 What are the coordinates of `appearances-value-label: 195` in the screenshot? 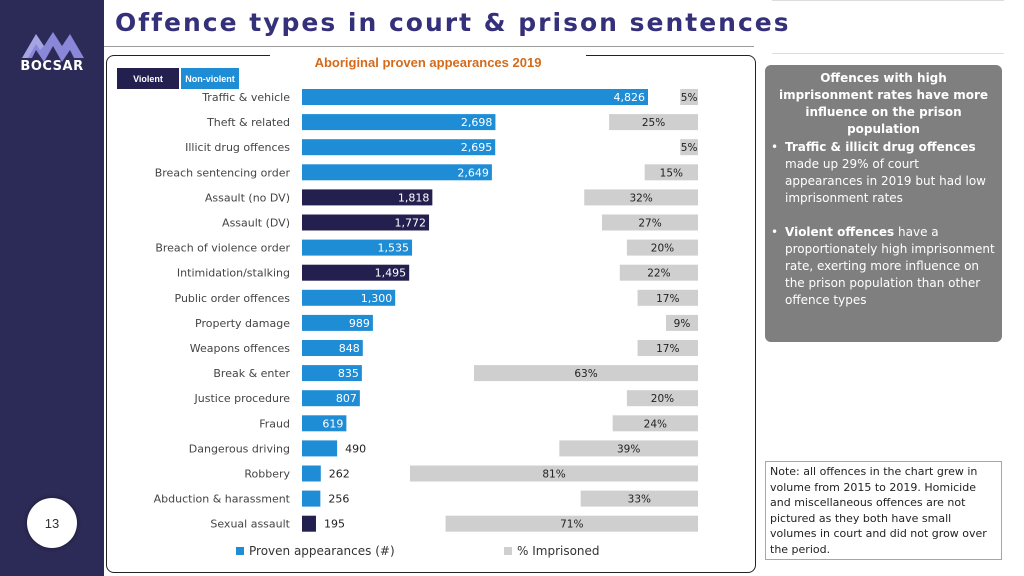 It's located at (334, 524).